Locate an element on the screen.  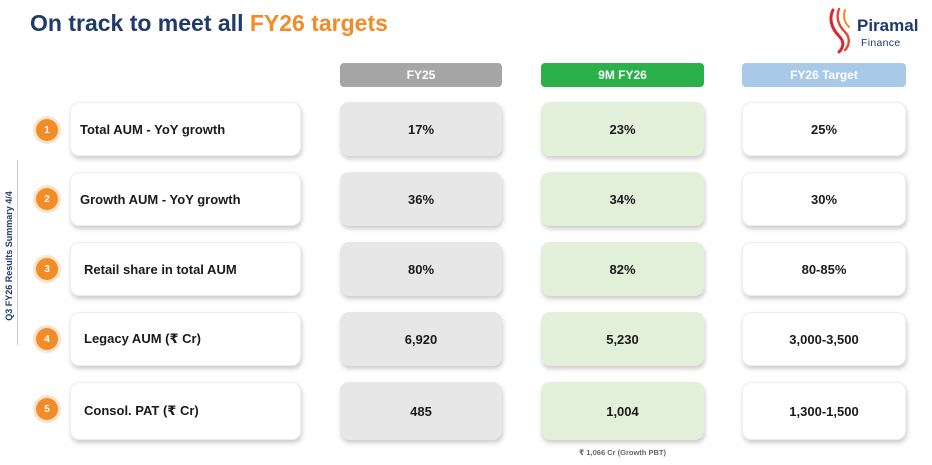
piramal-logo-icon is located at coordinates (839, 30).